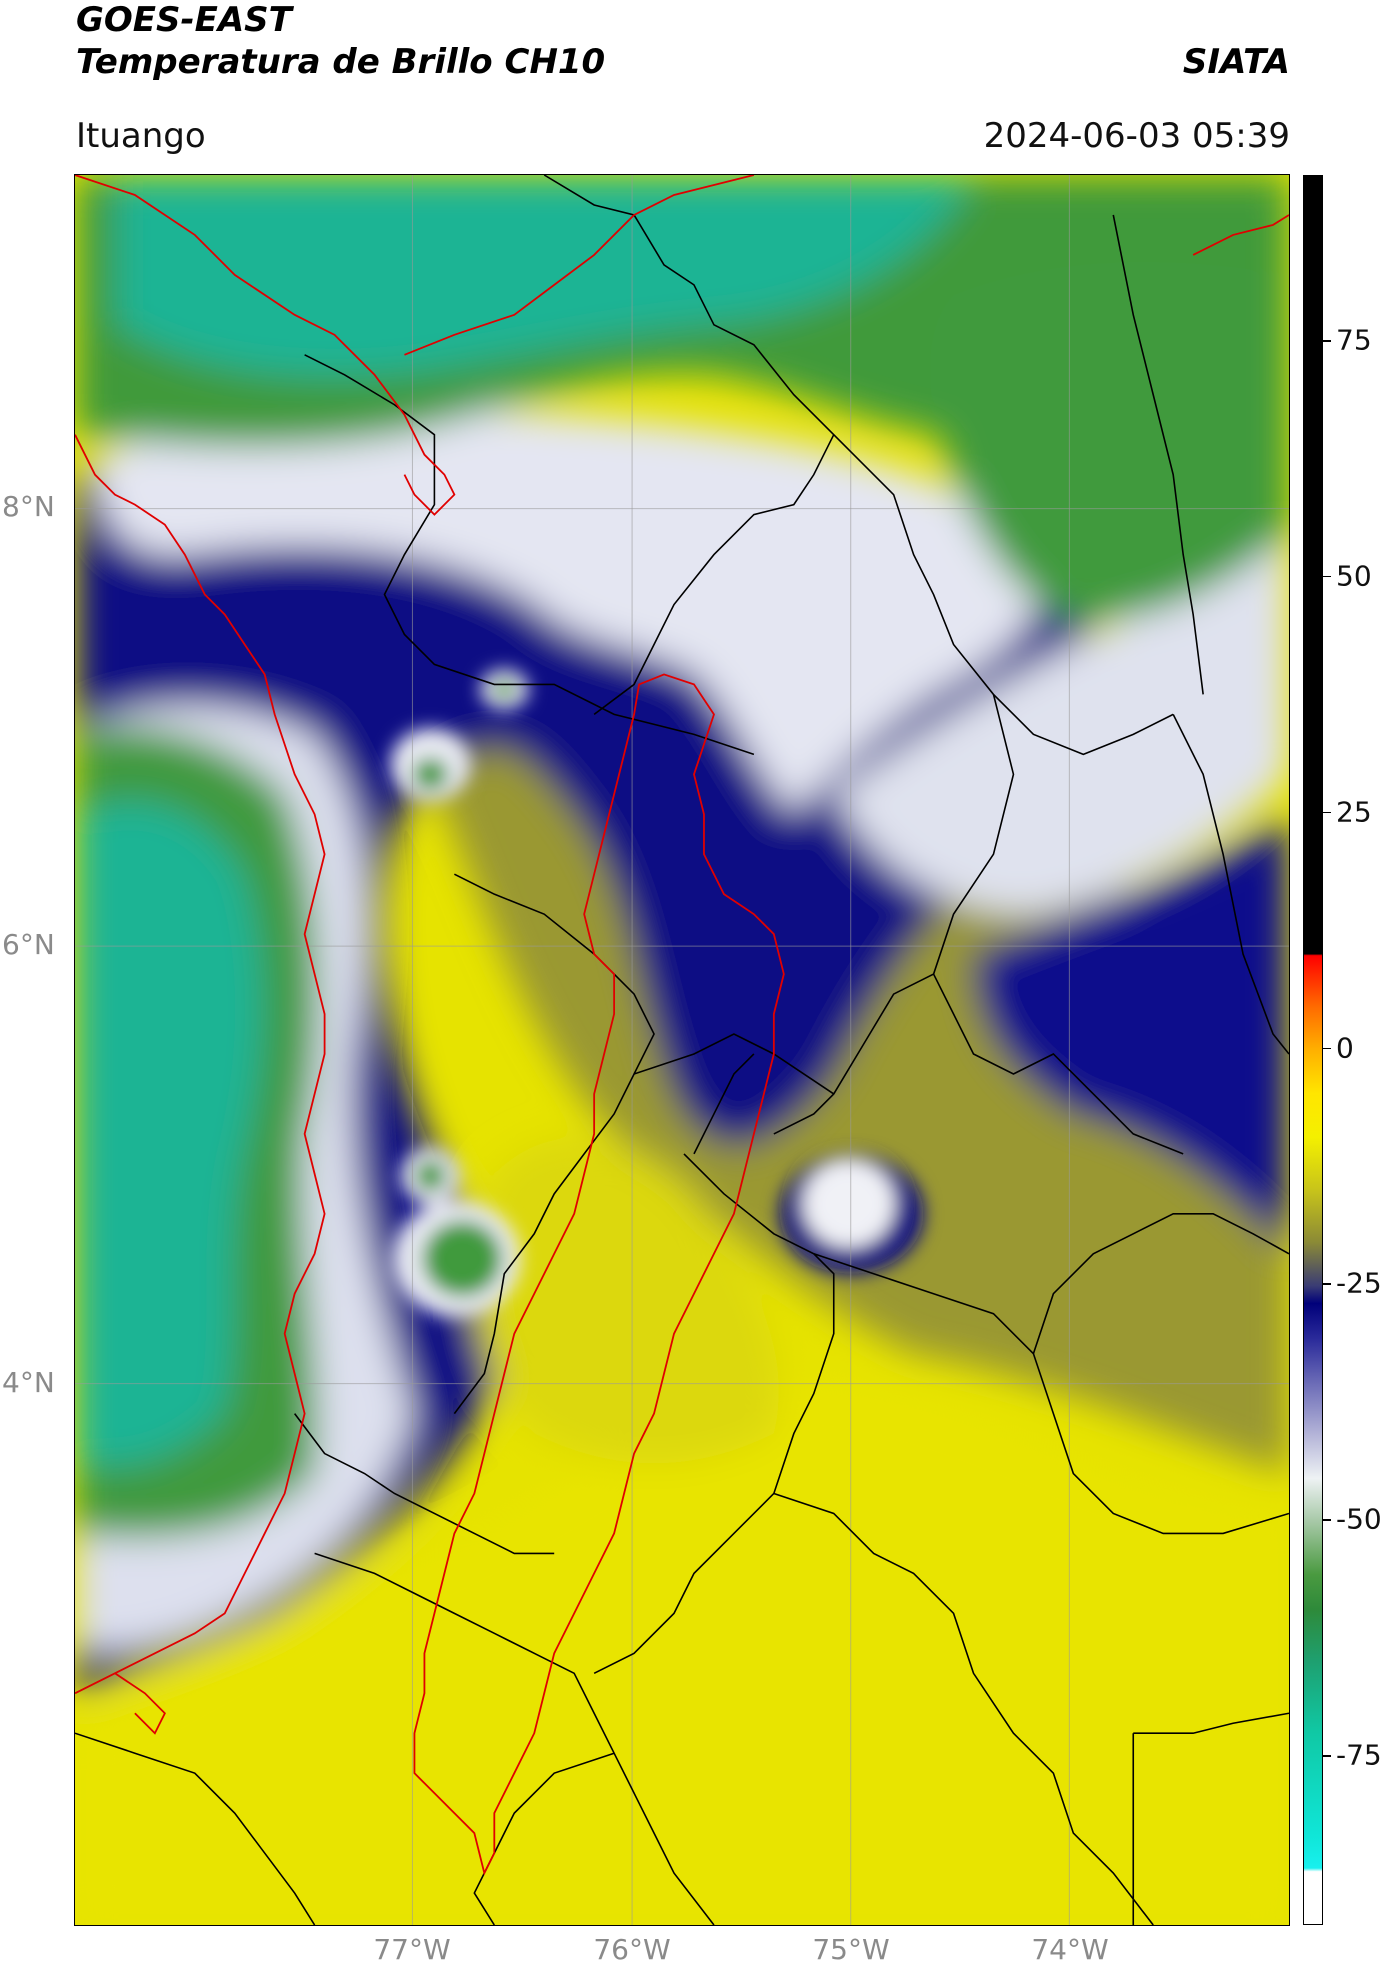 The height and width of the screenshot is (1981, 1384). I want to click on lat-label-4n: 4°N, so click(28, 1382).